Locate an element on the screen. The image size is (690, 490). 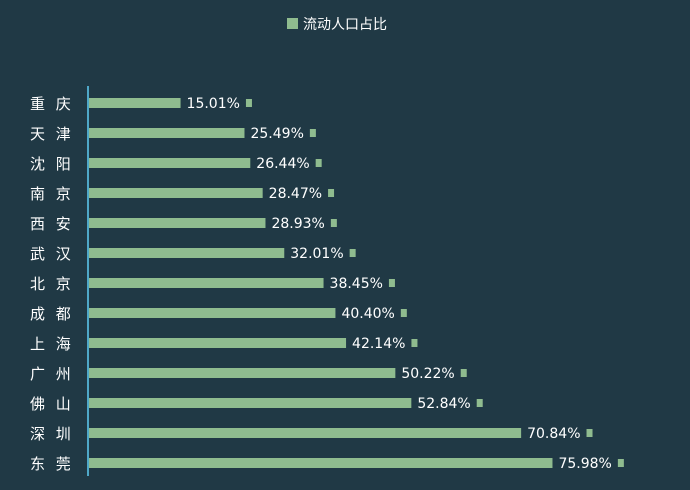
category-label: 沈 阳 is located at coordinates (52, 164).